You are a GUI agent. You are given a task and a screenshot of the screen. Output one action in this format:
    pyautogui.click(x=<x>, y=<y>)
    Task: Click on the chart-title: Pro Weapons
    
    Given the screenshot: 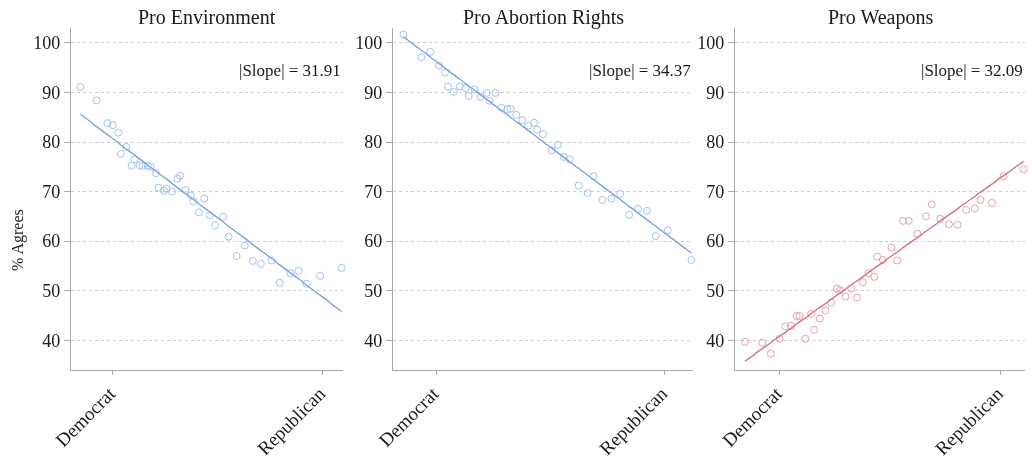 What is the action you would take?
    pyautogui.click(x=881, y=17)
    